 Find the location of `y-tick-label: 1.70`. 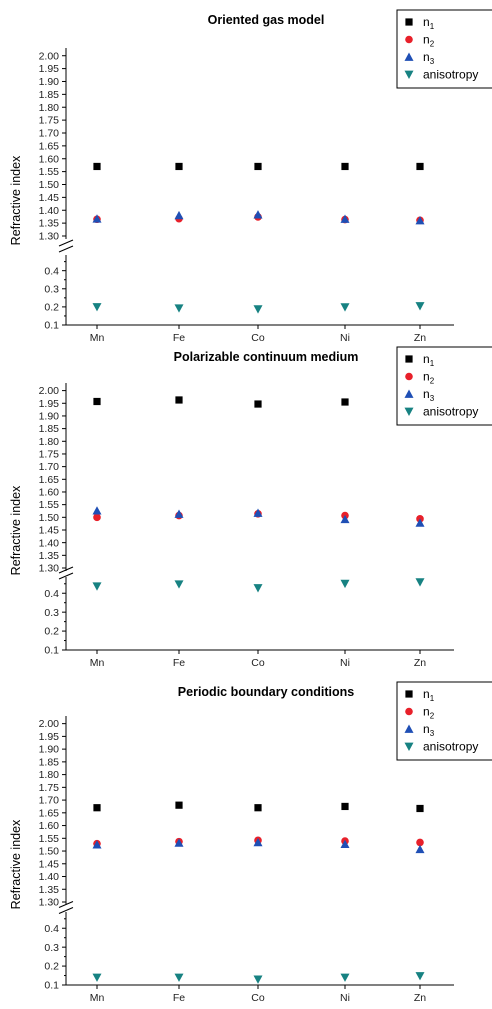

y-tick-label: 1.70 is located at coordinates (49, 801).